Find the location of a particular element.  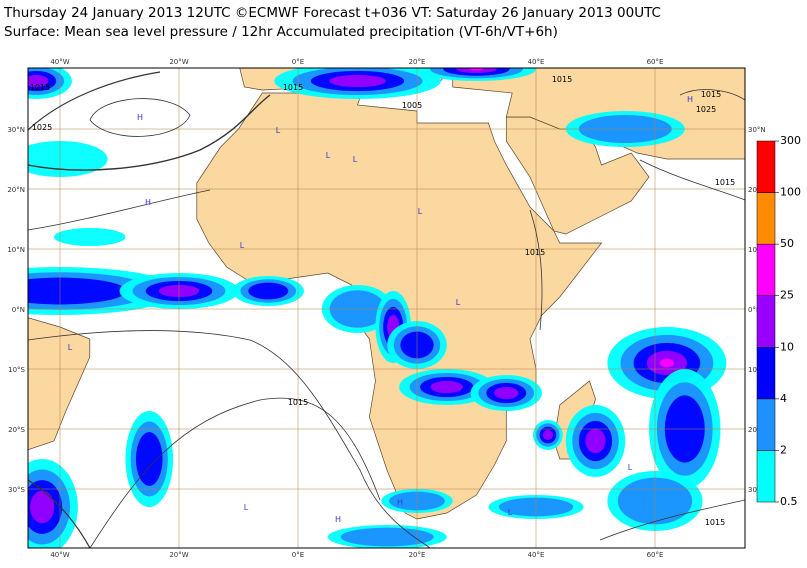

colorbar-label: 4 is located at coordinates (783, 398).